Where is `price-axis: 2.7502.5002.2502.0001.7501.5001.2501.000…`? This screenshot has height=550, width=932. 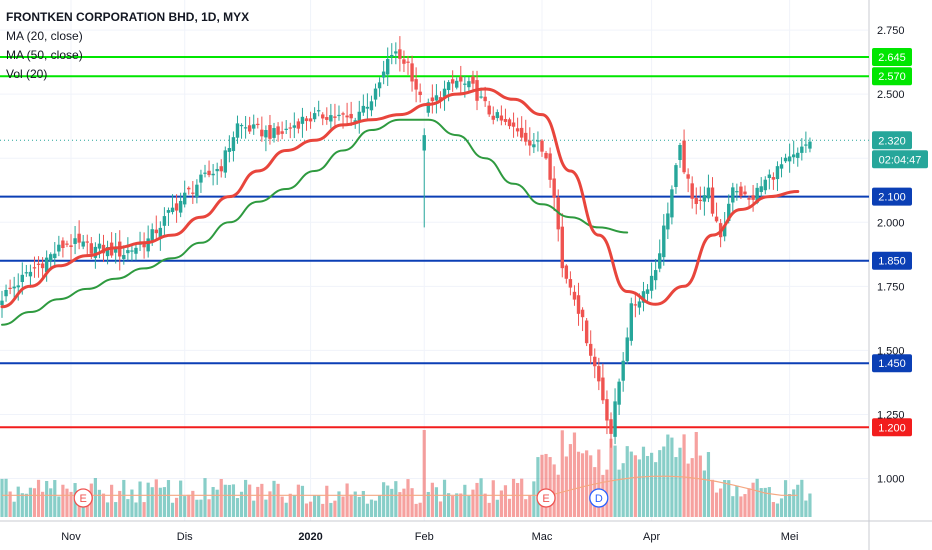
price-axis: 2.7502.5002.2502.0001.7501.5001.2501.000… is located at coordinates (900, 255).